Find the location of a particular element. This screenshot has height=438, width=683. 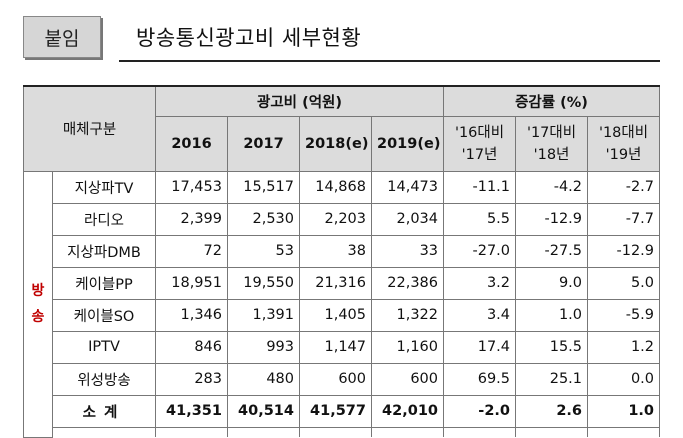

growth-period-header: '18대비 '19년 is located at coordinates (624, 143).